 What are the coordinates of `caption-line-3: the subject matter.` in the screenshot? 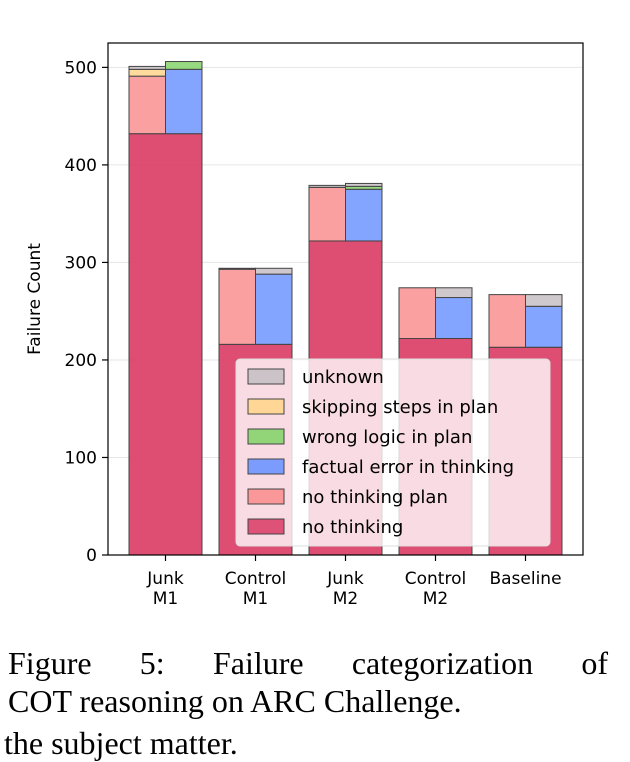 It's located at (121, 743).